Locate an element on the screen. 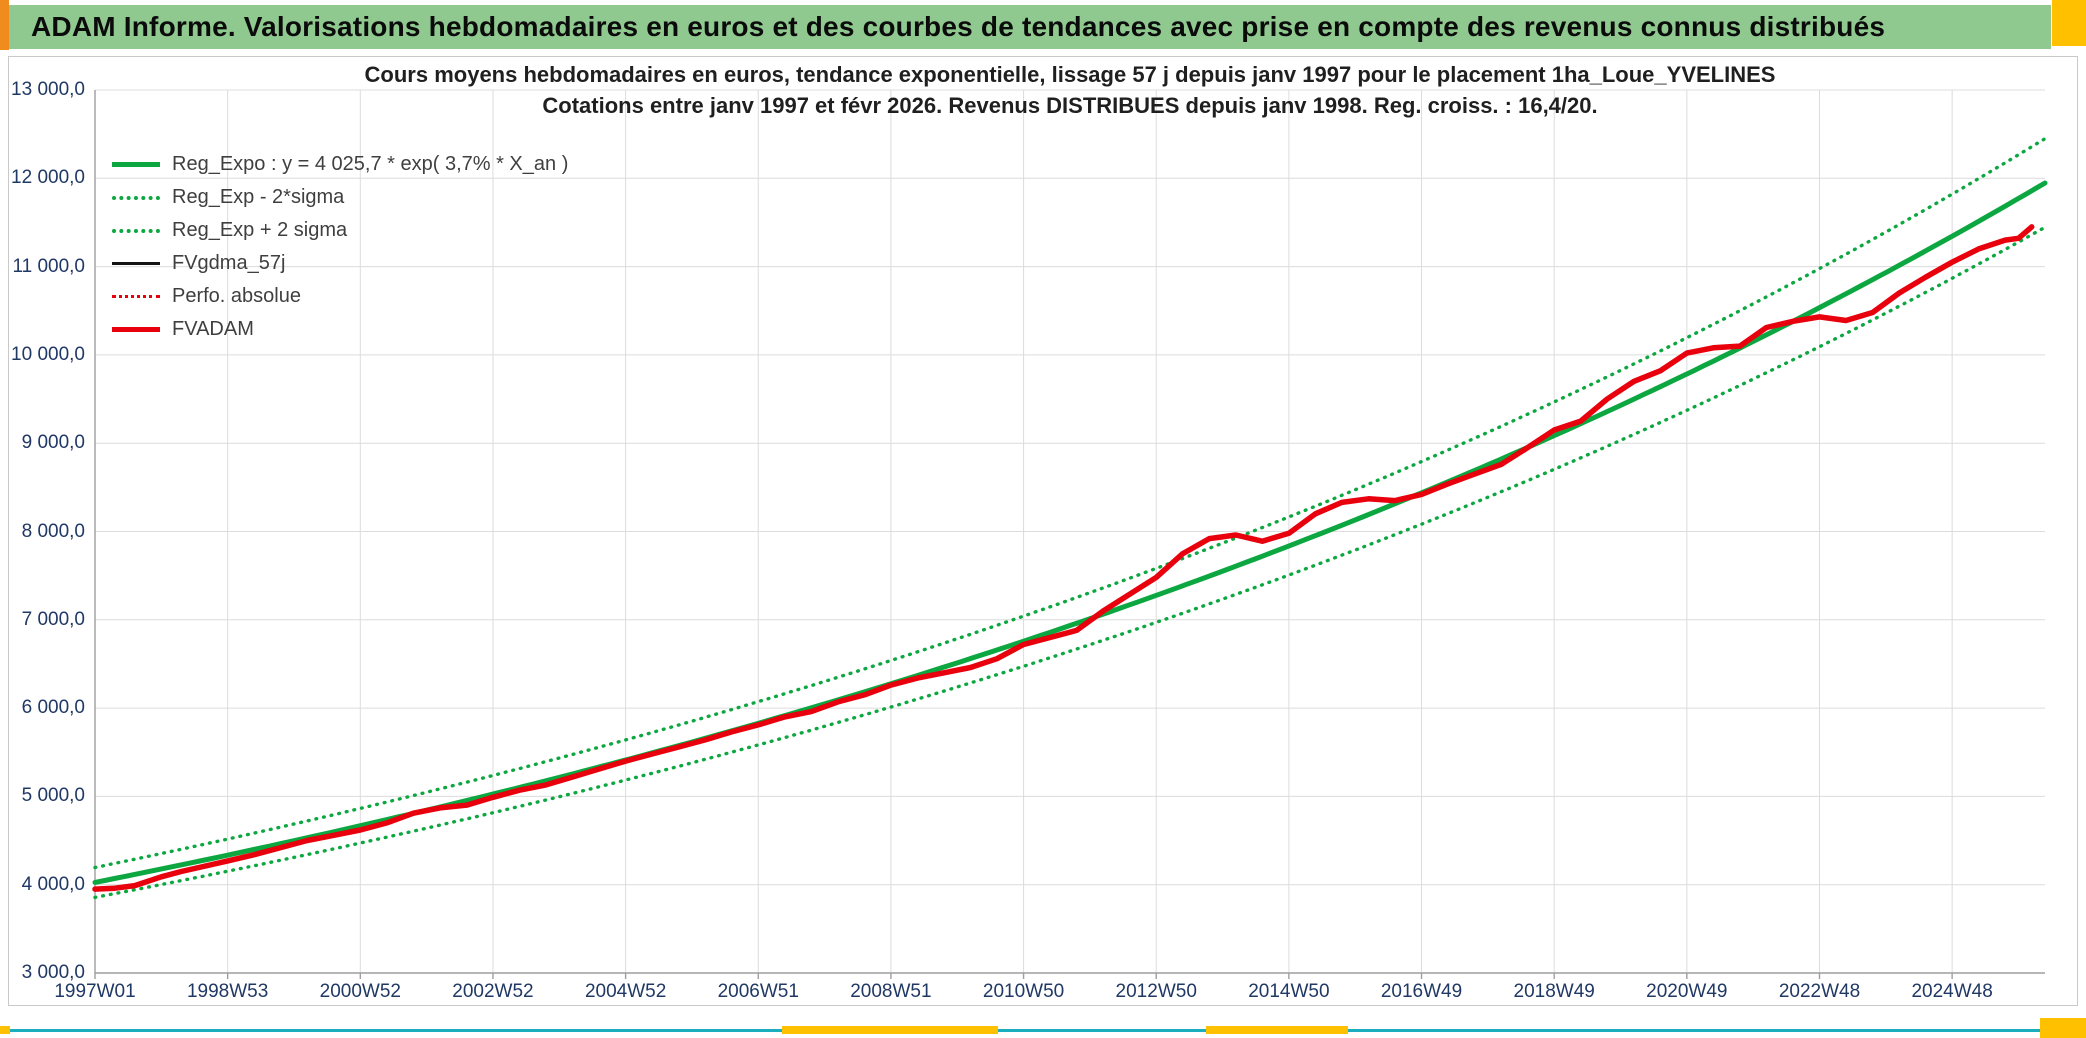 This screenshot has width=2086, height=1038. x-tick-label: 2004W52 is located at coordinates (625, 991).